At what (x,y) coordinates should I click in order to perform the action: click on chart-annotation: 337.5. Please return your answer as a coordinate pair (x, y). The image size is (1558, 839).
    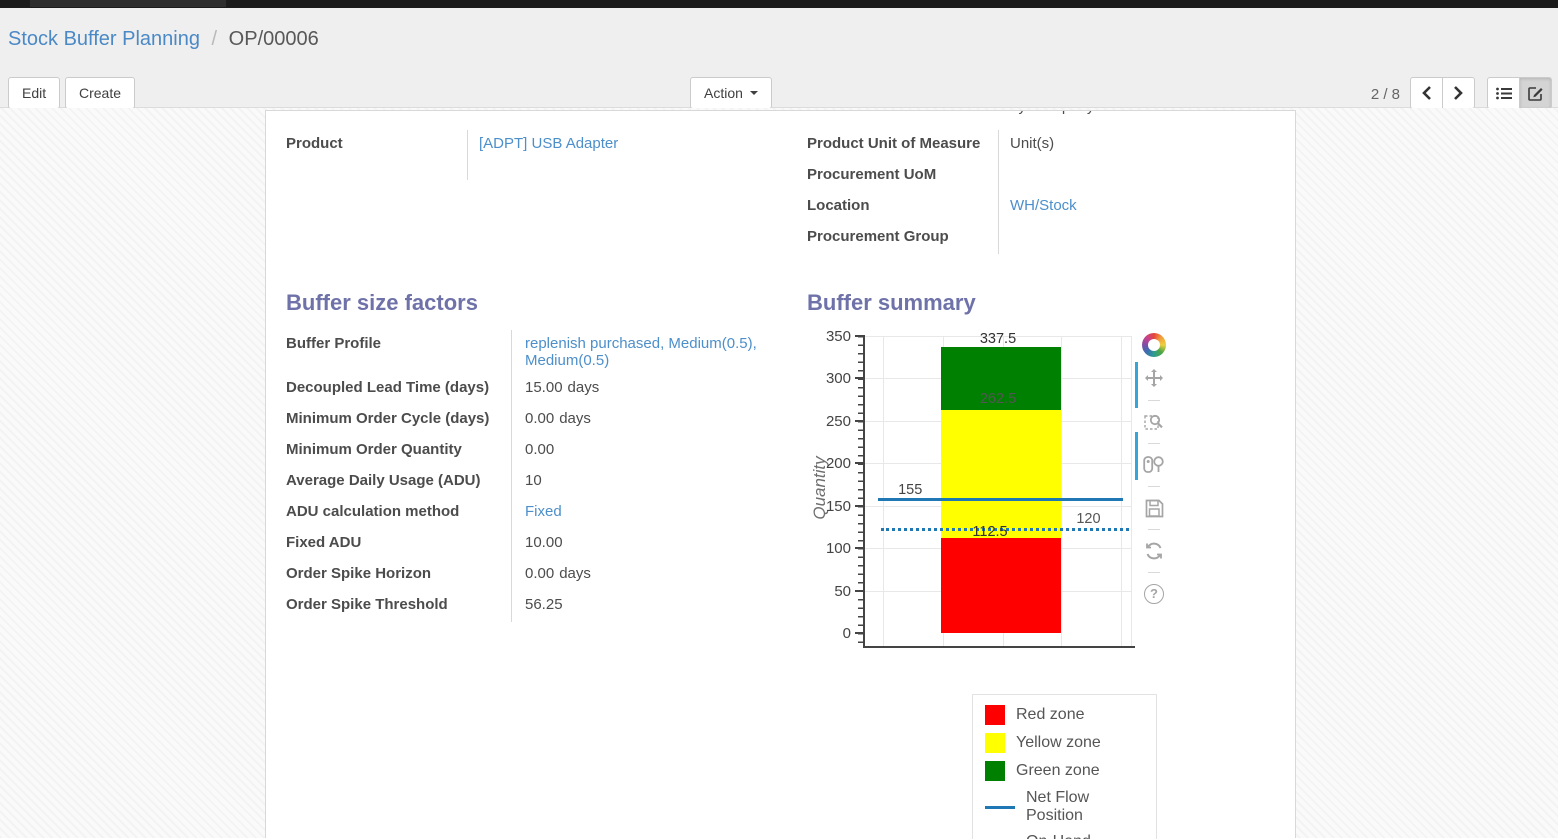
    Looking at the image, I should click on (998, 338).